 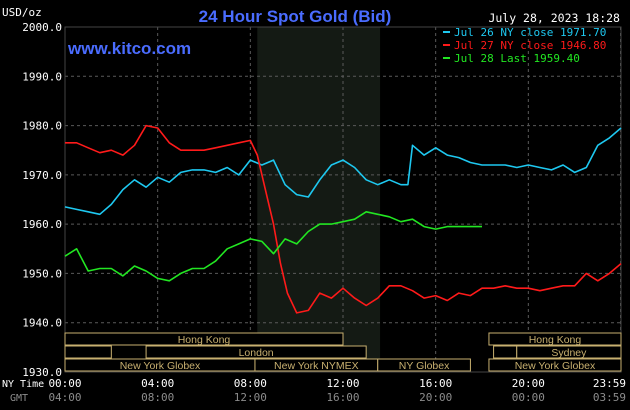 I want to click on legend-entry: Jul 27 NY close 1946.80, so click(x=530, y=45).